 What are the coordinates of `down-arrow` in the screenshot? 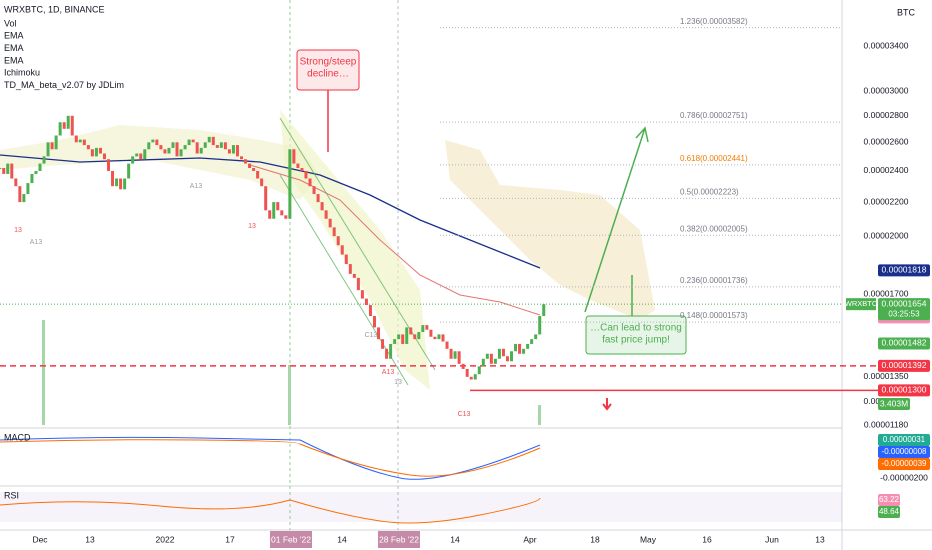 It's located at (607, 404).